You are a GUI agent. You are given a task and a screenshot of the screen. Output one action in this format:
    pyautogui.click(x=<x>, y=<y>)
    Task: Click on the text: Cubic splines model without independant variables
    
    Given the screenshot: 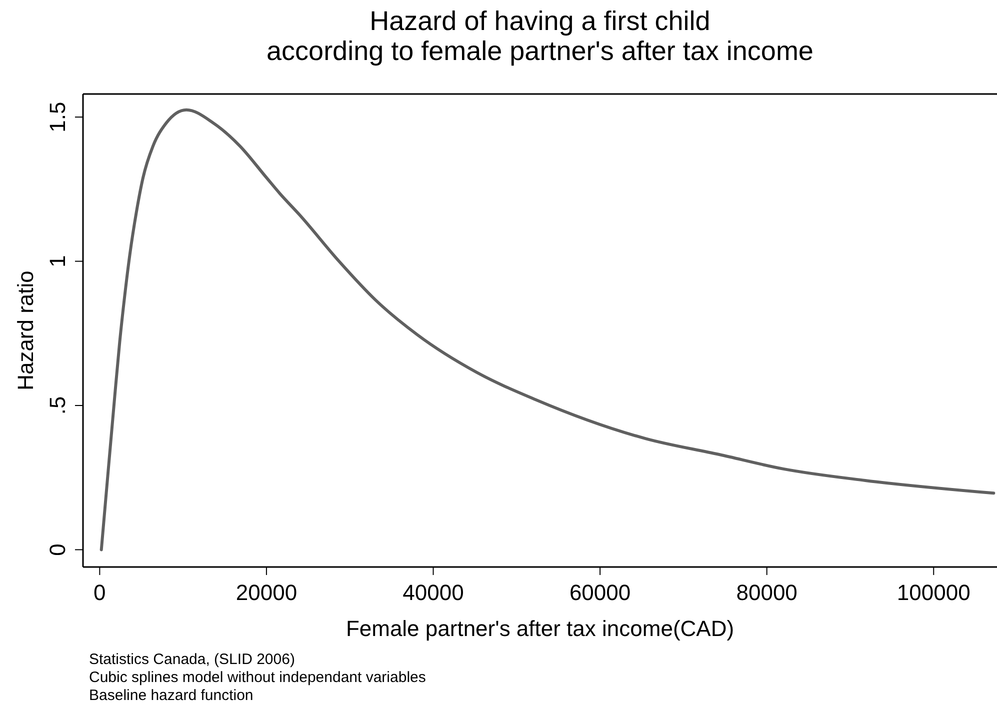 What is the action you would take?
    pyautogui.click(x=257, y=677)
    